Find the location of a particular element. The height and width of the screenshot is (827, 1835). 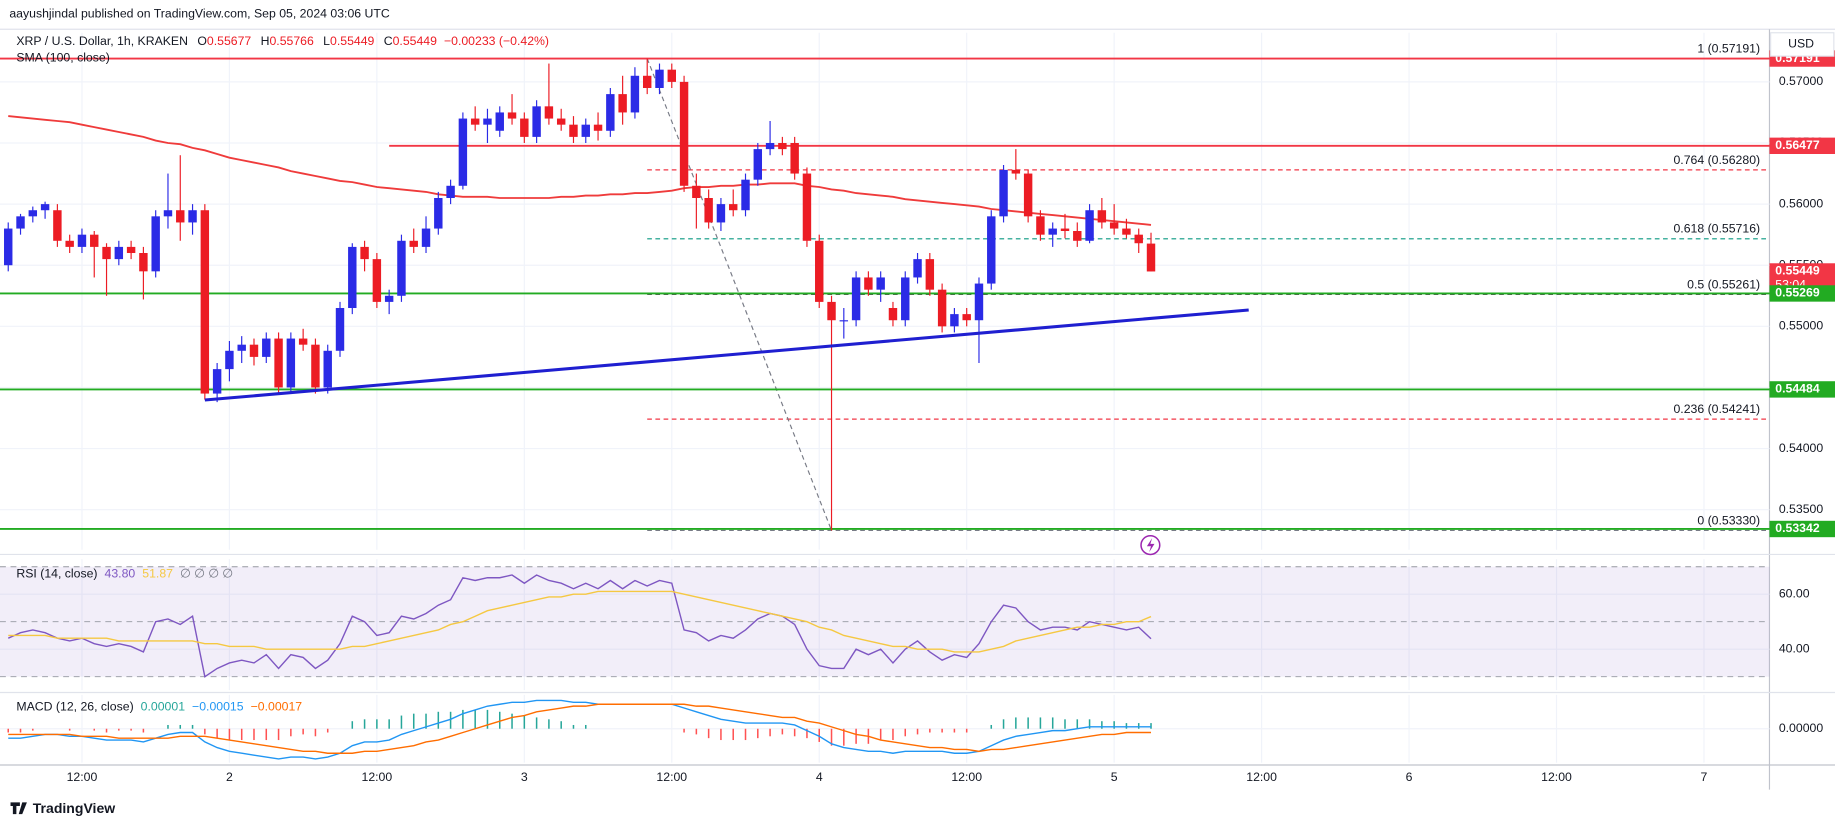

brand-logo is located at coordinates (18, 808).